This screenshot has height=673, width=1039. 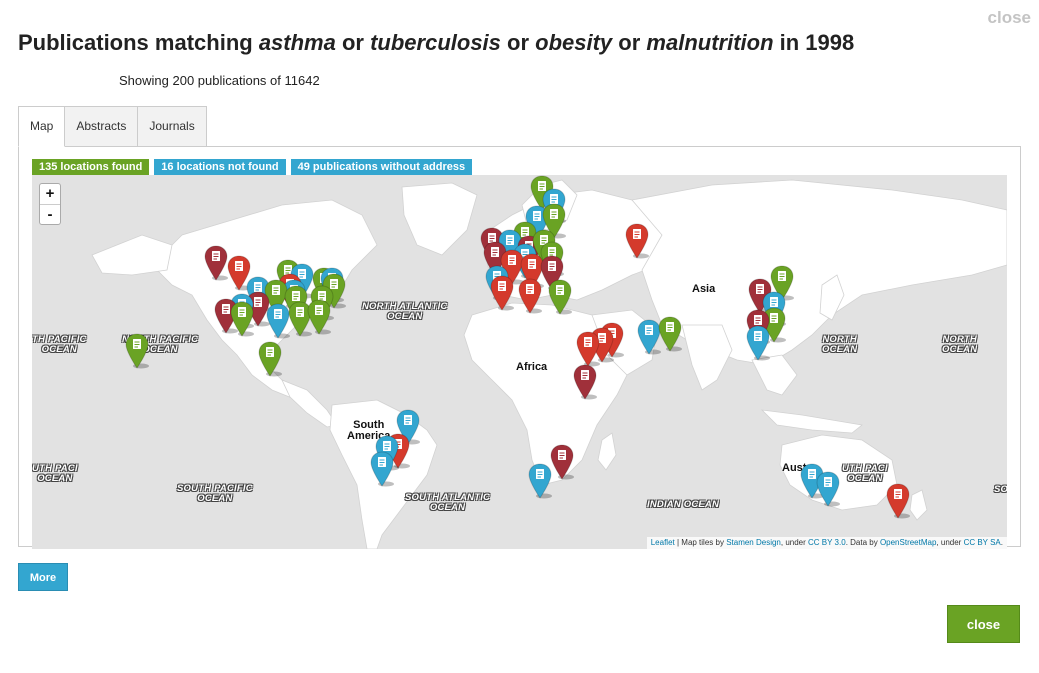 I want to click on tab-map: Map, so click(x=42, y=126).